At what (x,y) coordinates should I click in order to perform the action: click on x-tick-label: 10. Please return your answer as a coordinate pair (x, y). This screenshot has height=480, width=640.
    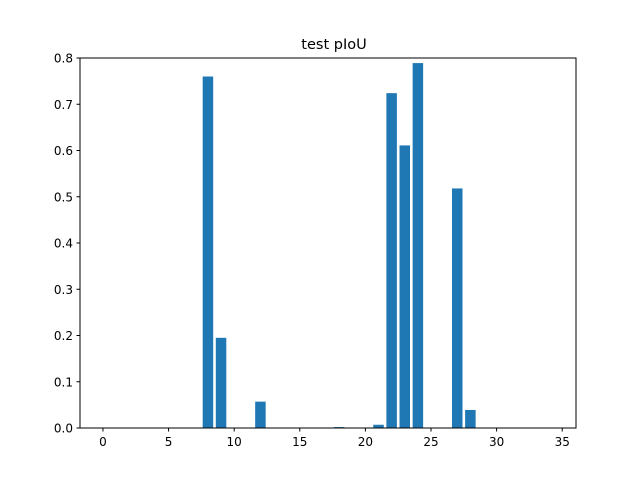
    Looking at the image, I should click on (234, 442).